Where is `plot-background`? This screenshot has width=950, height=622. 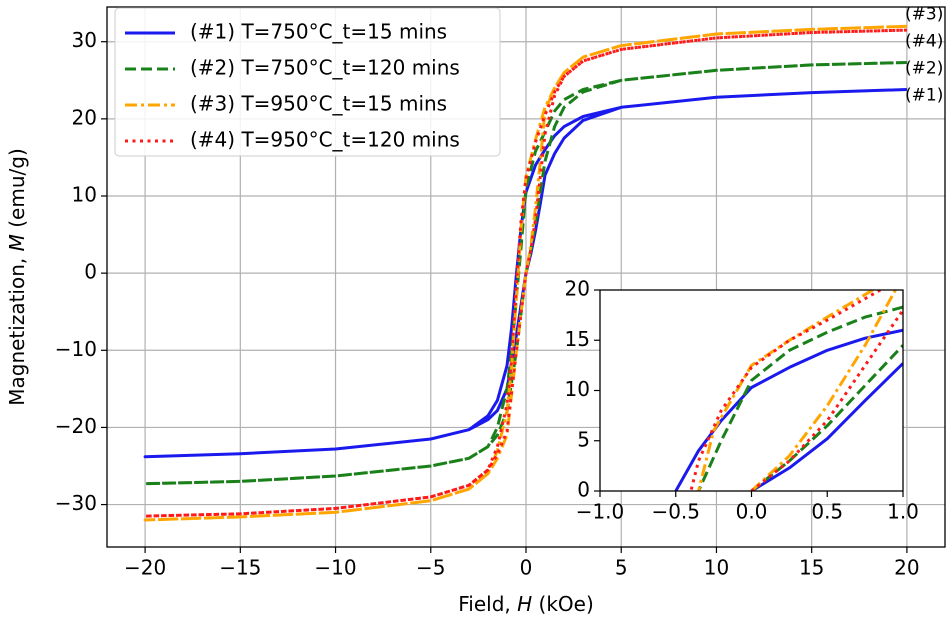
plot-background is located at coordinates (751, 390).